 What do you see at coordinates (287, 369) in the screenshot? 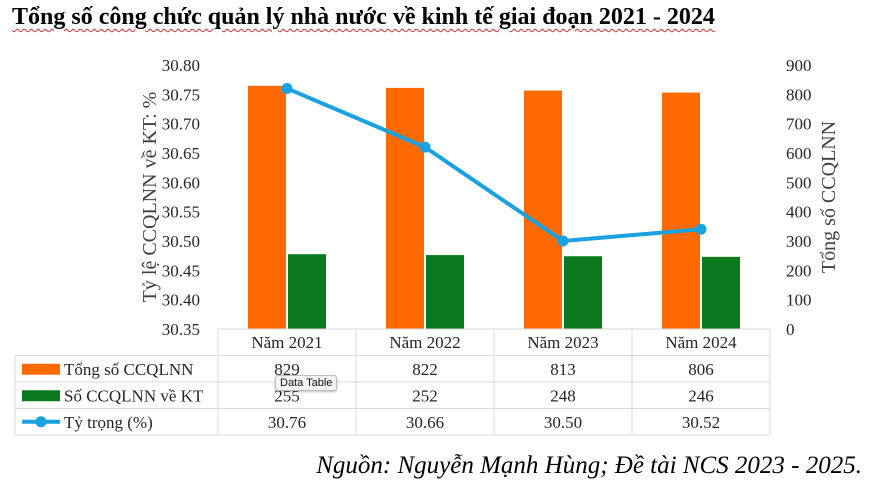
I see `table-cell: 829` at bounding box center [287, 369].